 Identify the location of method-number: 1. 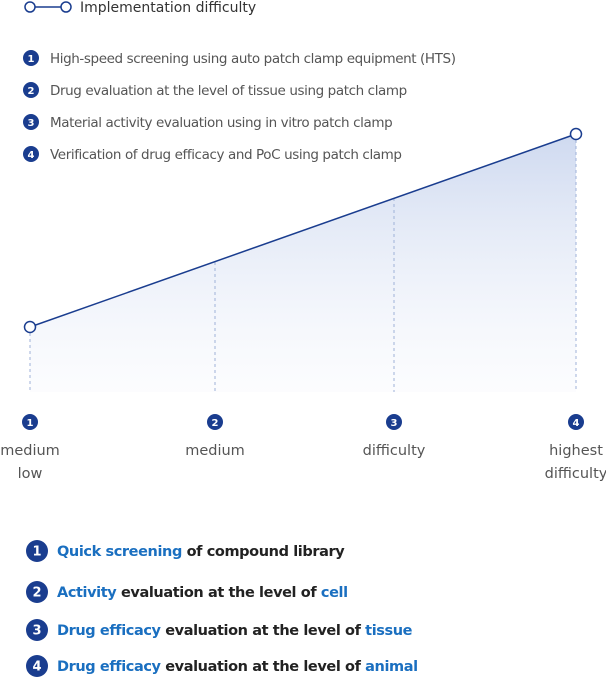
(31, 59).